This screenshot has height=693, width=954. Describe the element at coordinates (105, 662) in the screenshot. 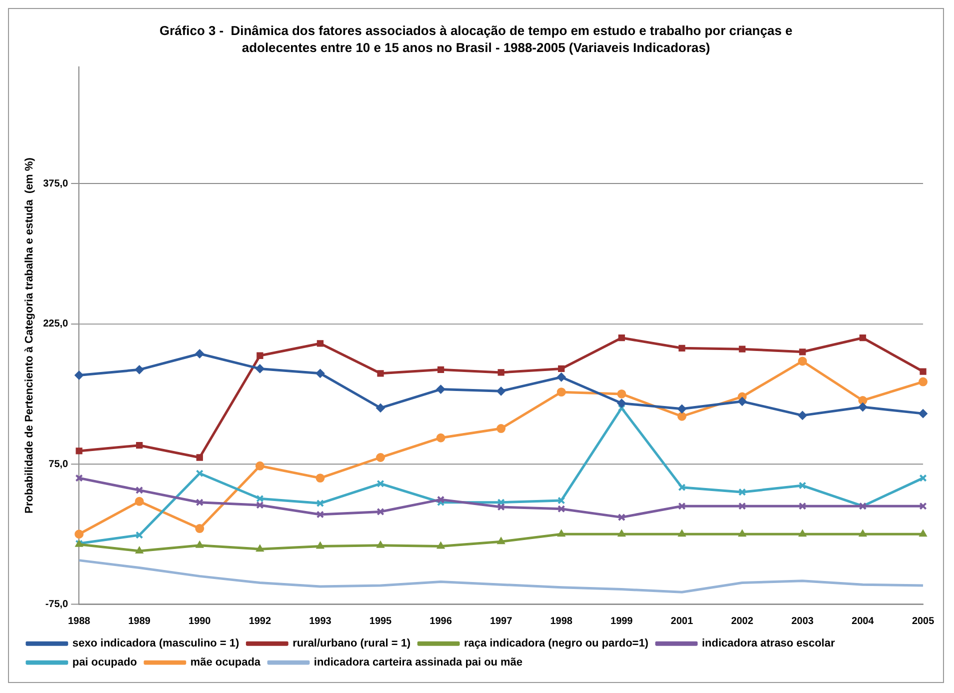

I see `legend-label: pai ocupado` at that location.